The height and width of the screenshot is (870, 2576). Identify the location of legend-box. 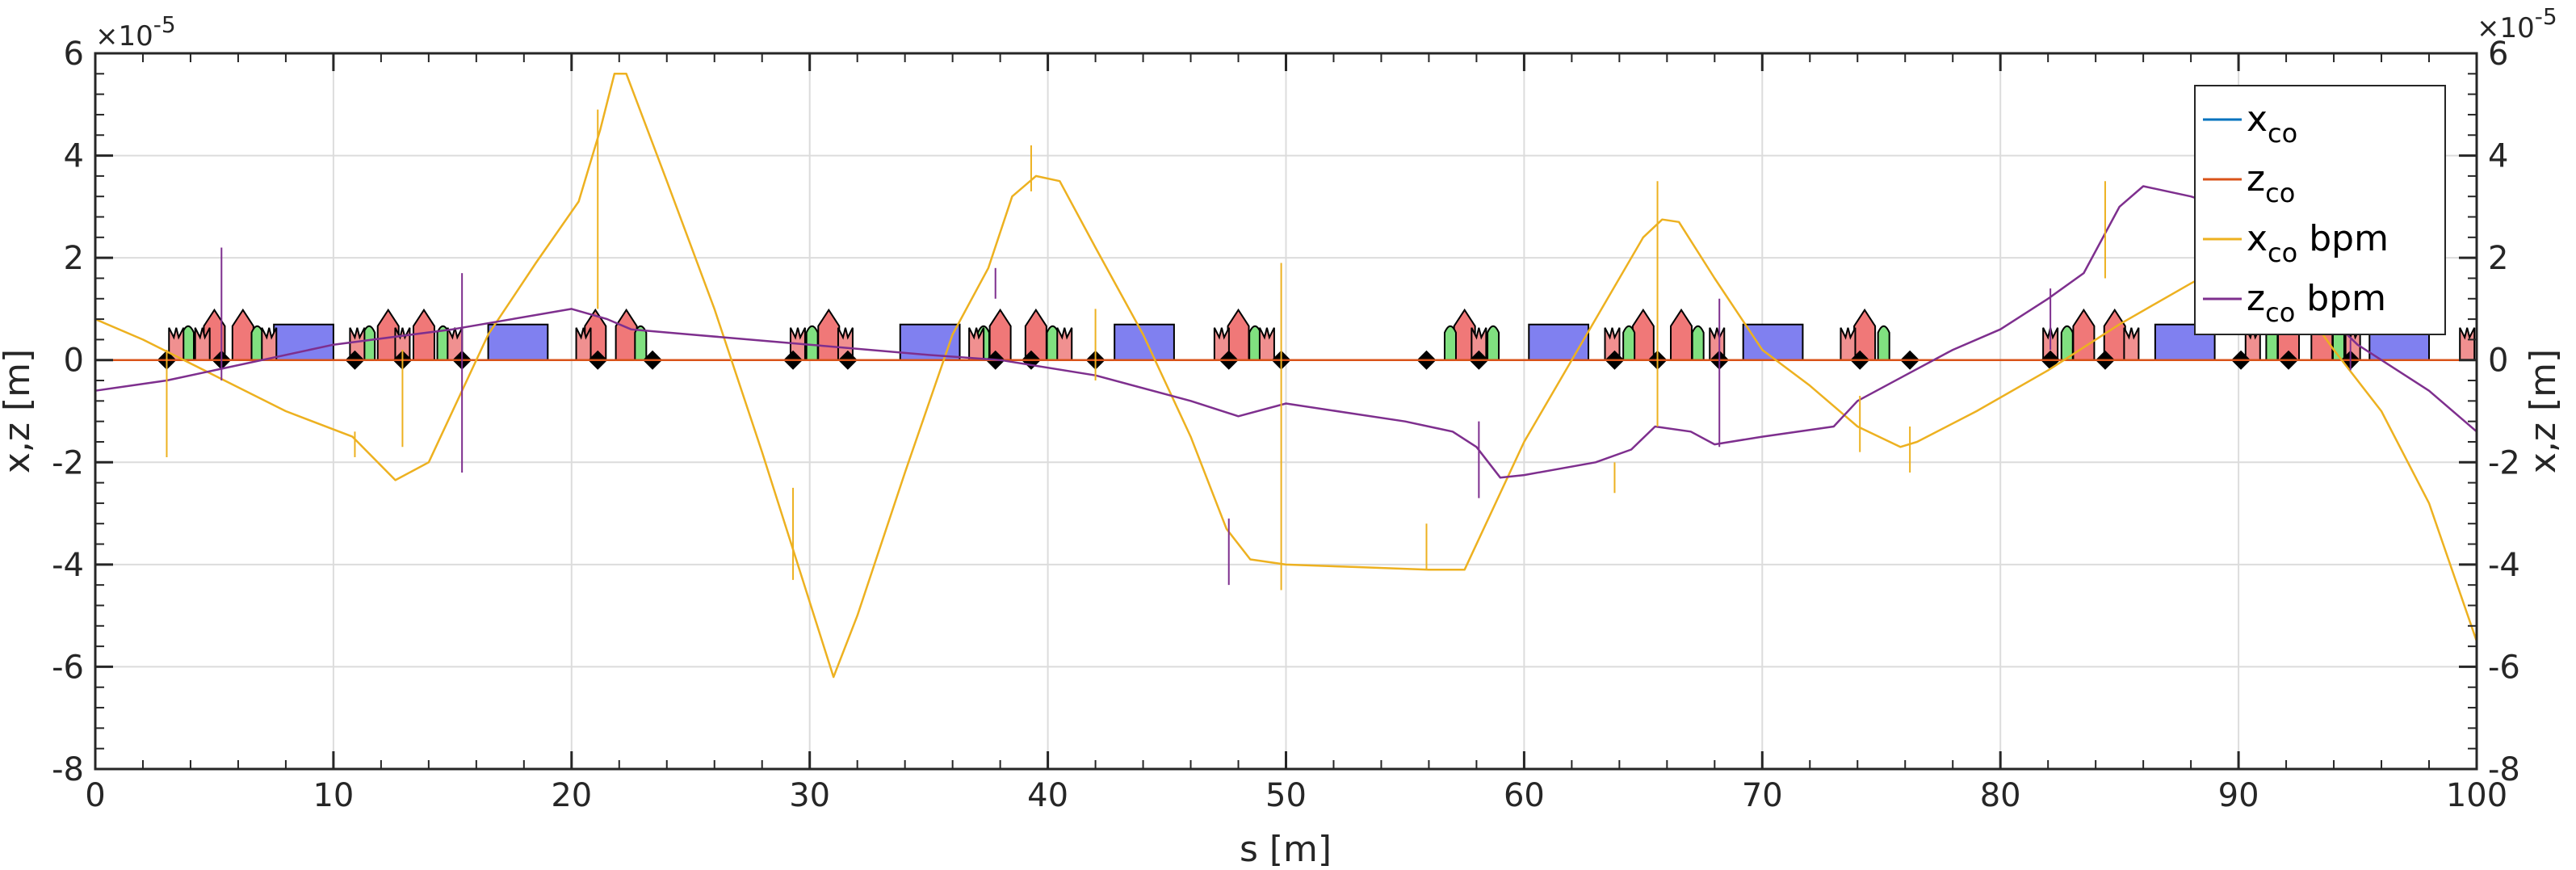
(2320, 210).